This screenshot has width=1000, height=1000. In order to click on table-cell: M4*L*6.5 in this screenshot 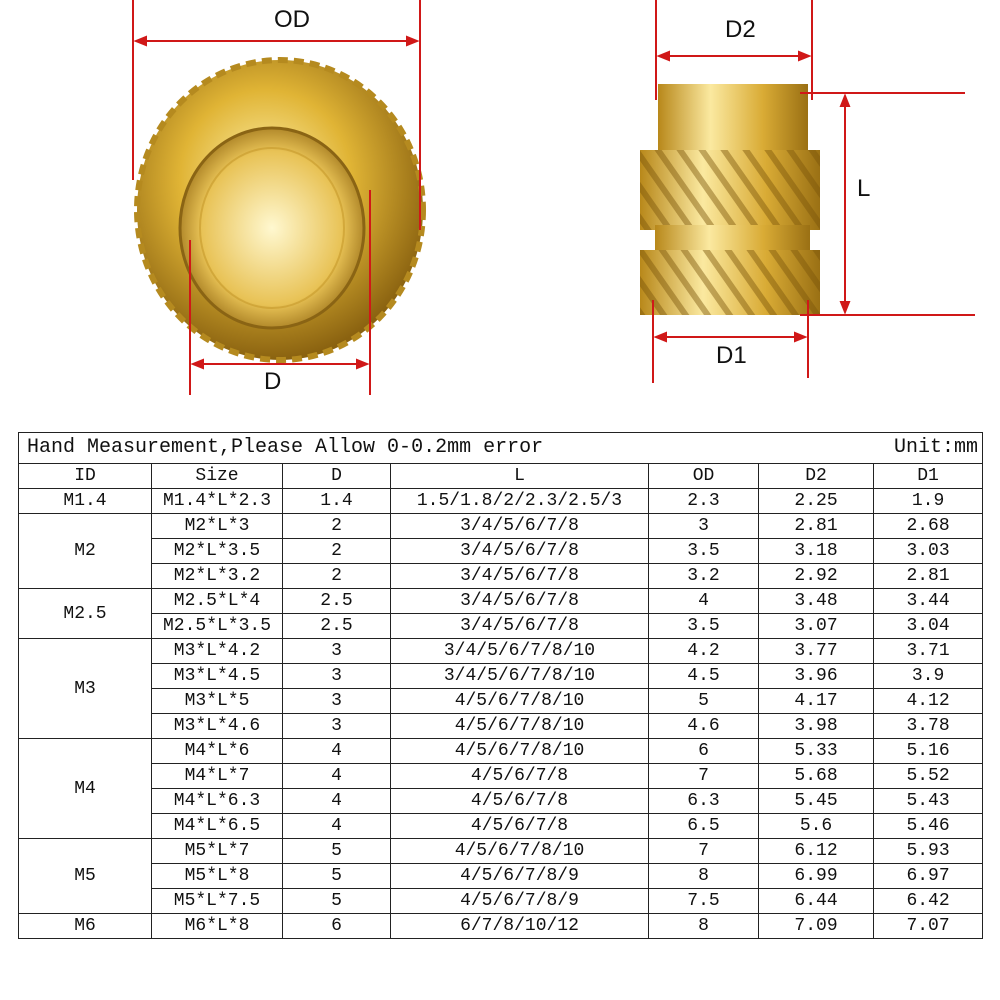, I will do `click(217, 826)`.